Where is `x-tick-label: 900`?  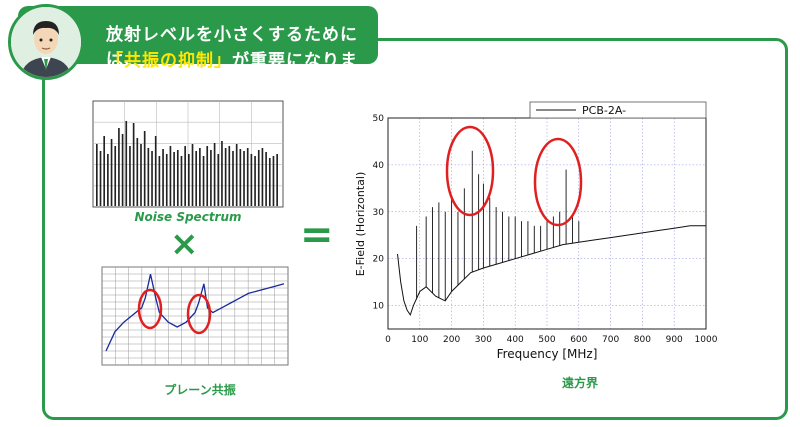 x-tick-label: 900 is located at coordinates (674, 340).